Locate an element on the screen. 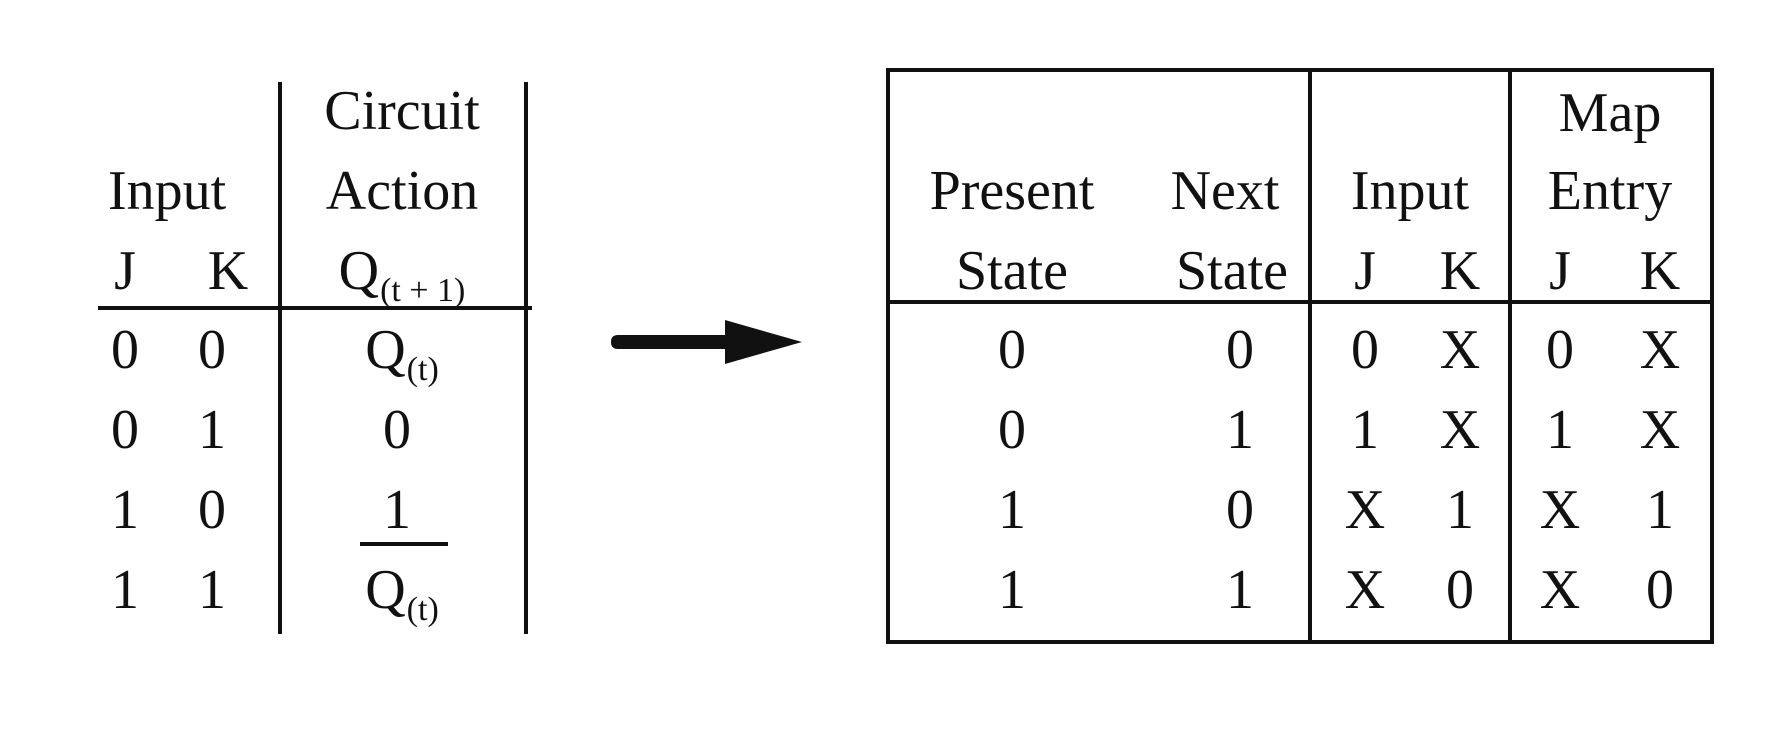 The image size is (1766, 742). map-k-value: 0 is located at coordinates (1660, 590).